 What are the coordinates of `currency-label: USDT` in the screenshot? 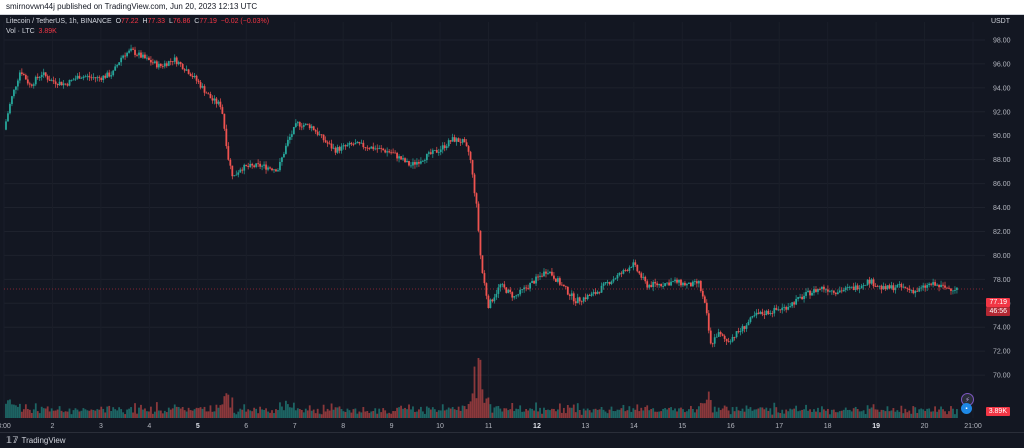 It's located at (1000, 21).